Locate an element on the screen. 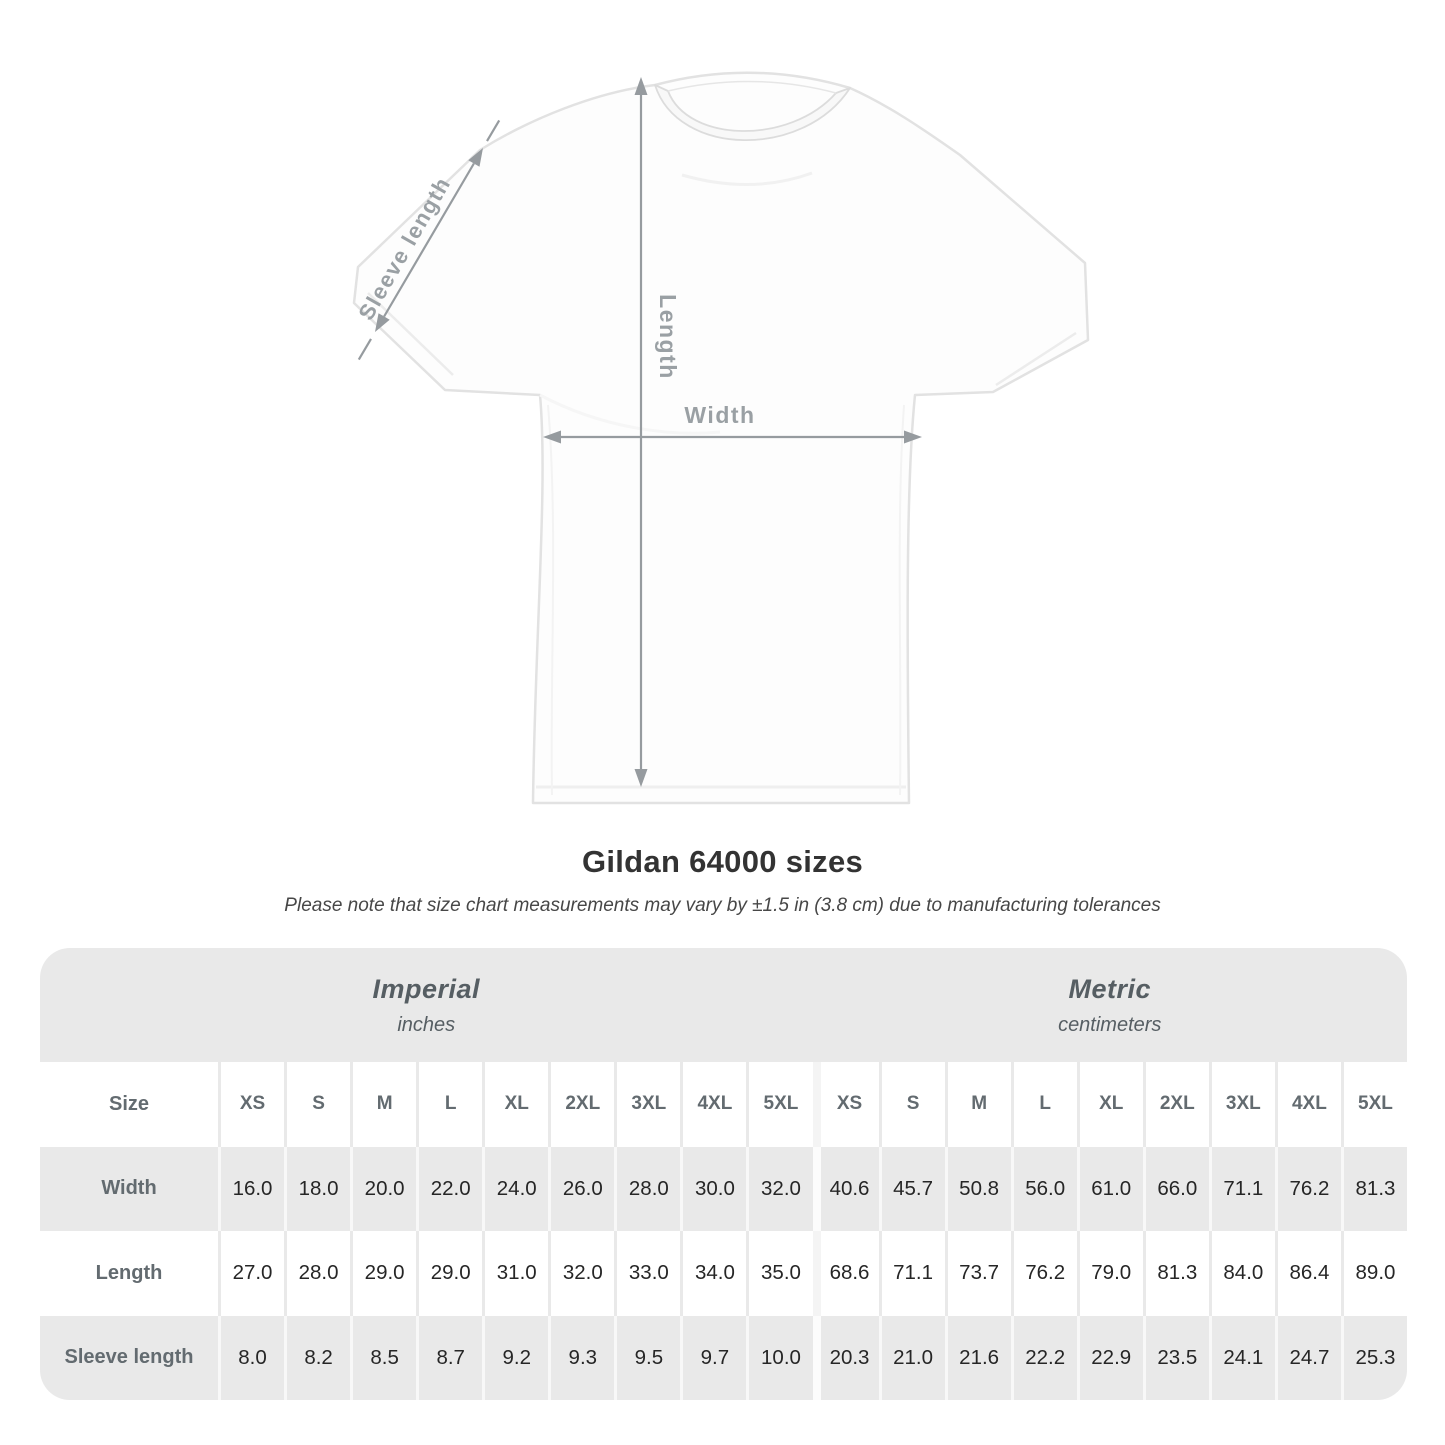 This screenshot has height=1445, width=1445. table-cell: 10.0 is located at coordinates (779, 1357).